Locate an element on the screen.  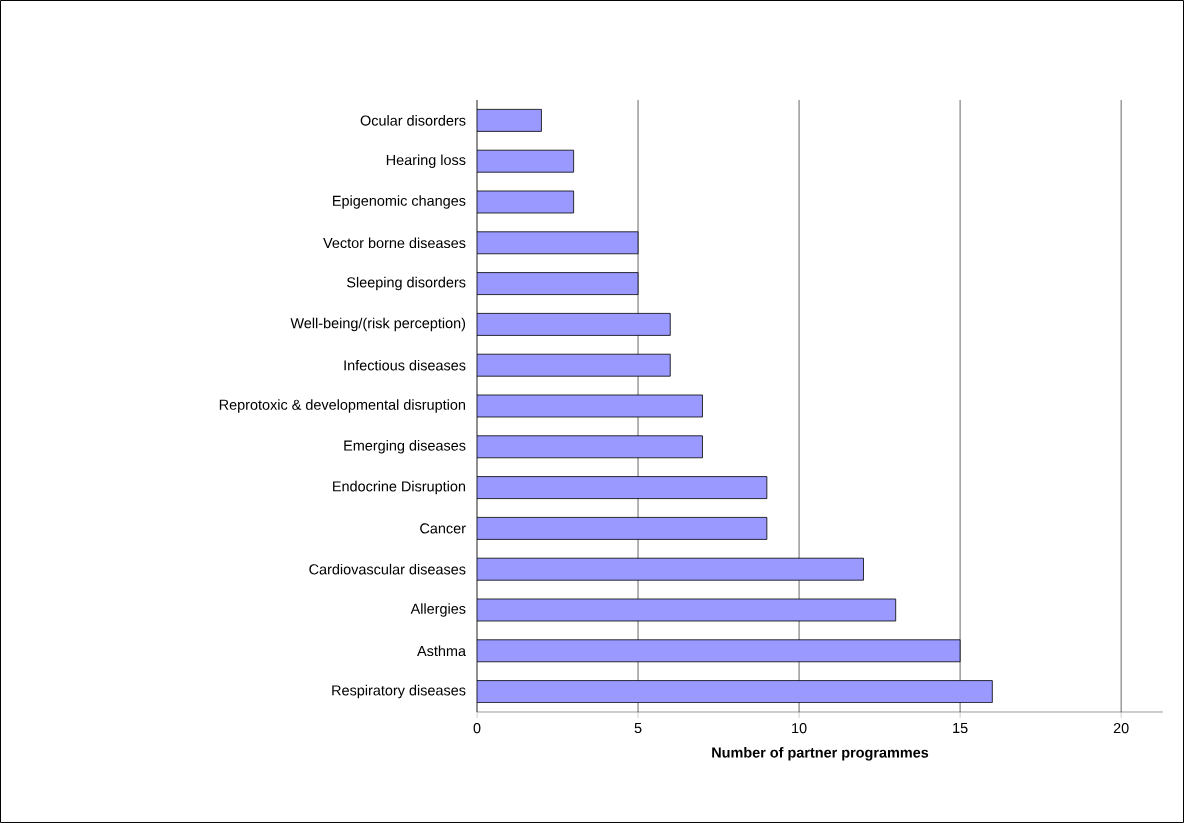
x-tick-label: 20 is located at coordinates (1121, 728).